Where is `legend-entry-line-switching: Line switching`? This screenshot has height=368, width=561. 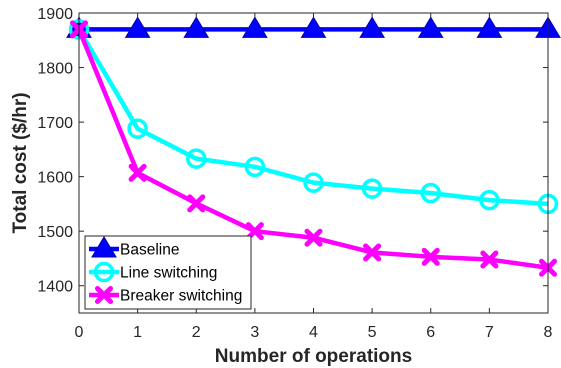
legend-entry-line-switching: Line switching is located at coordinates (153, 272).